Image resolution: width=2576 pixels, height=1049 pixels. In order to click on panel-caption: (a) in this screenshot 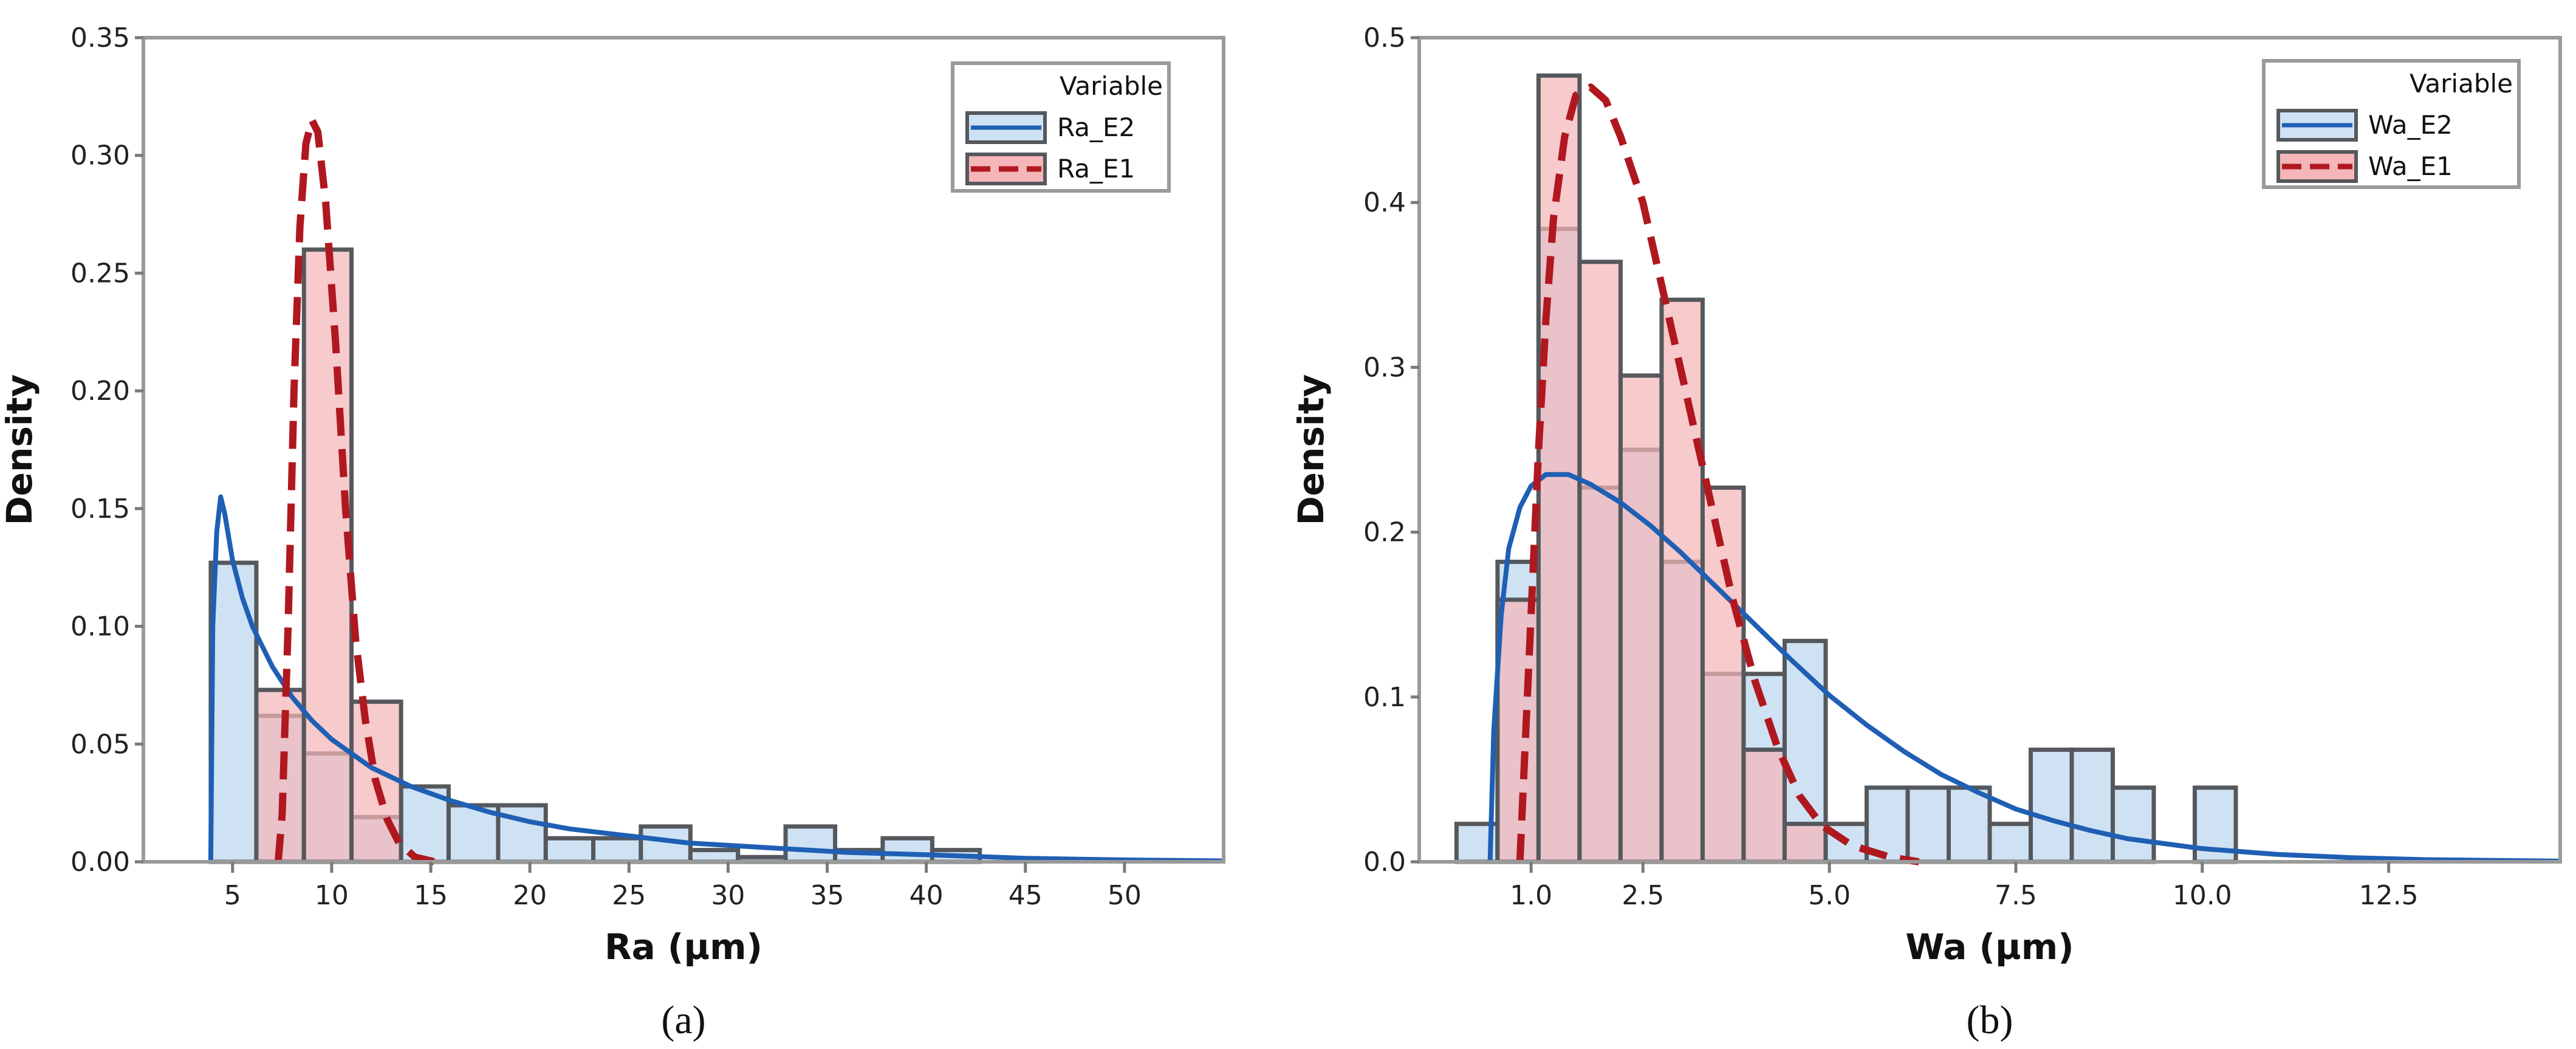, I will do `click(683, 1020)`.